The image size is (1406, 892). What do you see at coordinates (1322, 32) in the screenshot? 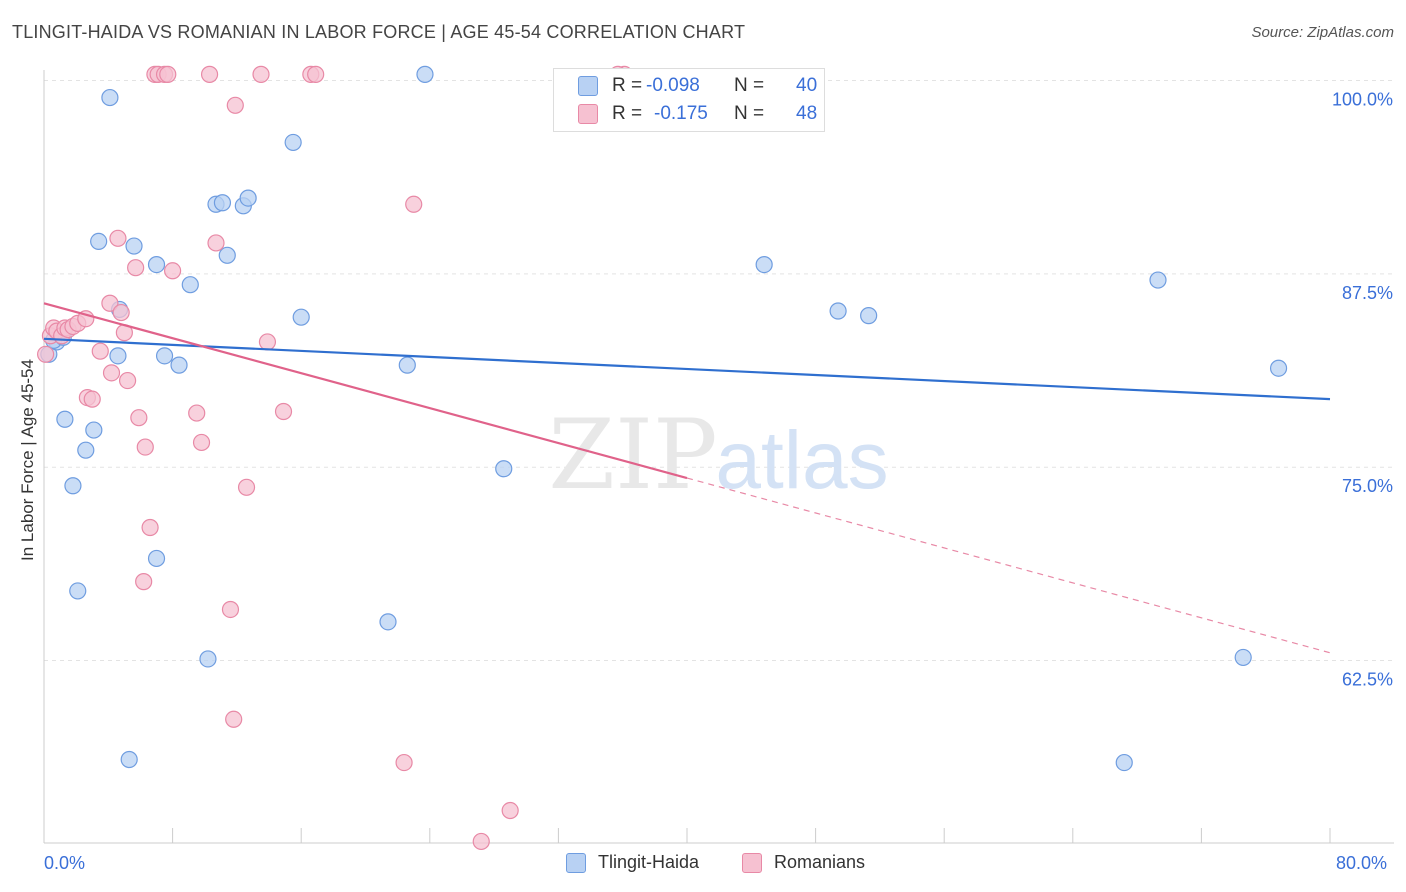
I see `chart-source: Source: ZipAtlas.com` at bounding box center [1322, 32].